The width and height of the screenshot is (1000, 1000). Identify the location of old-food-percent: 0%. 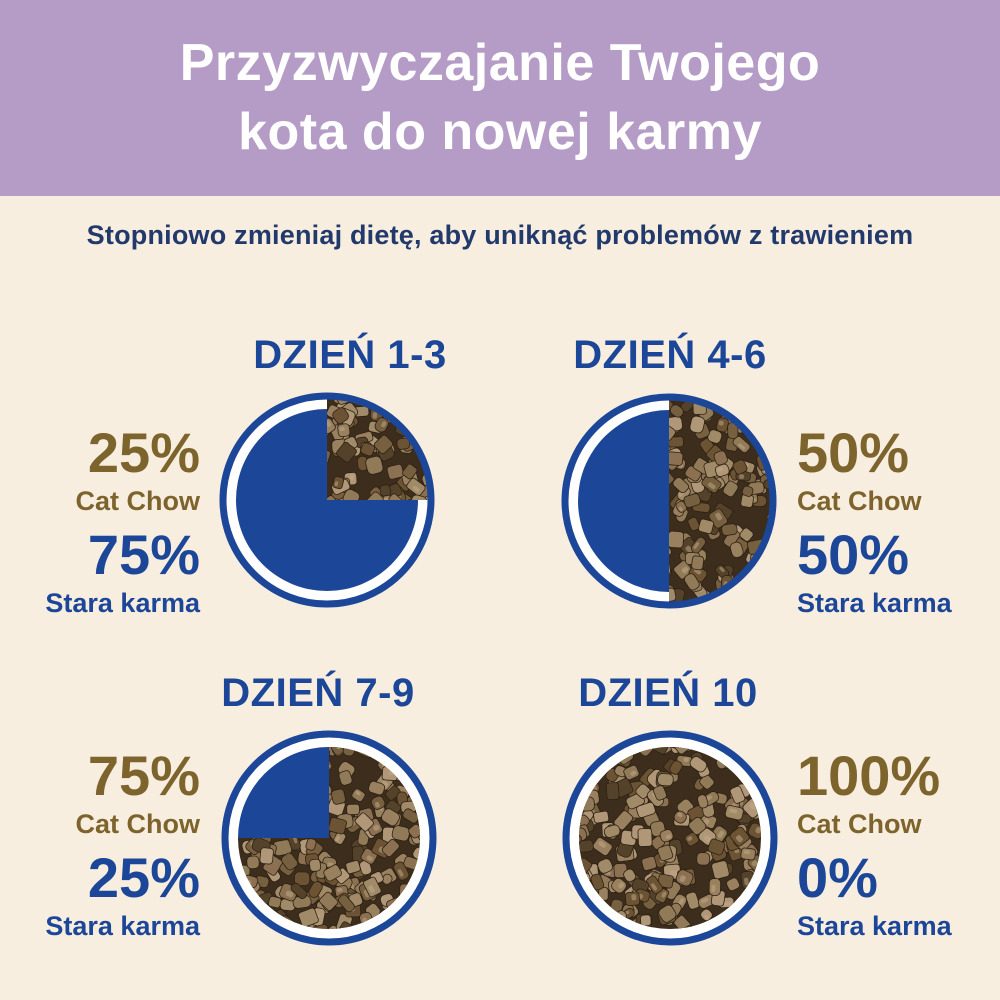
(837, 878).